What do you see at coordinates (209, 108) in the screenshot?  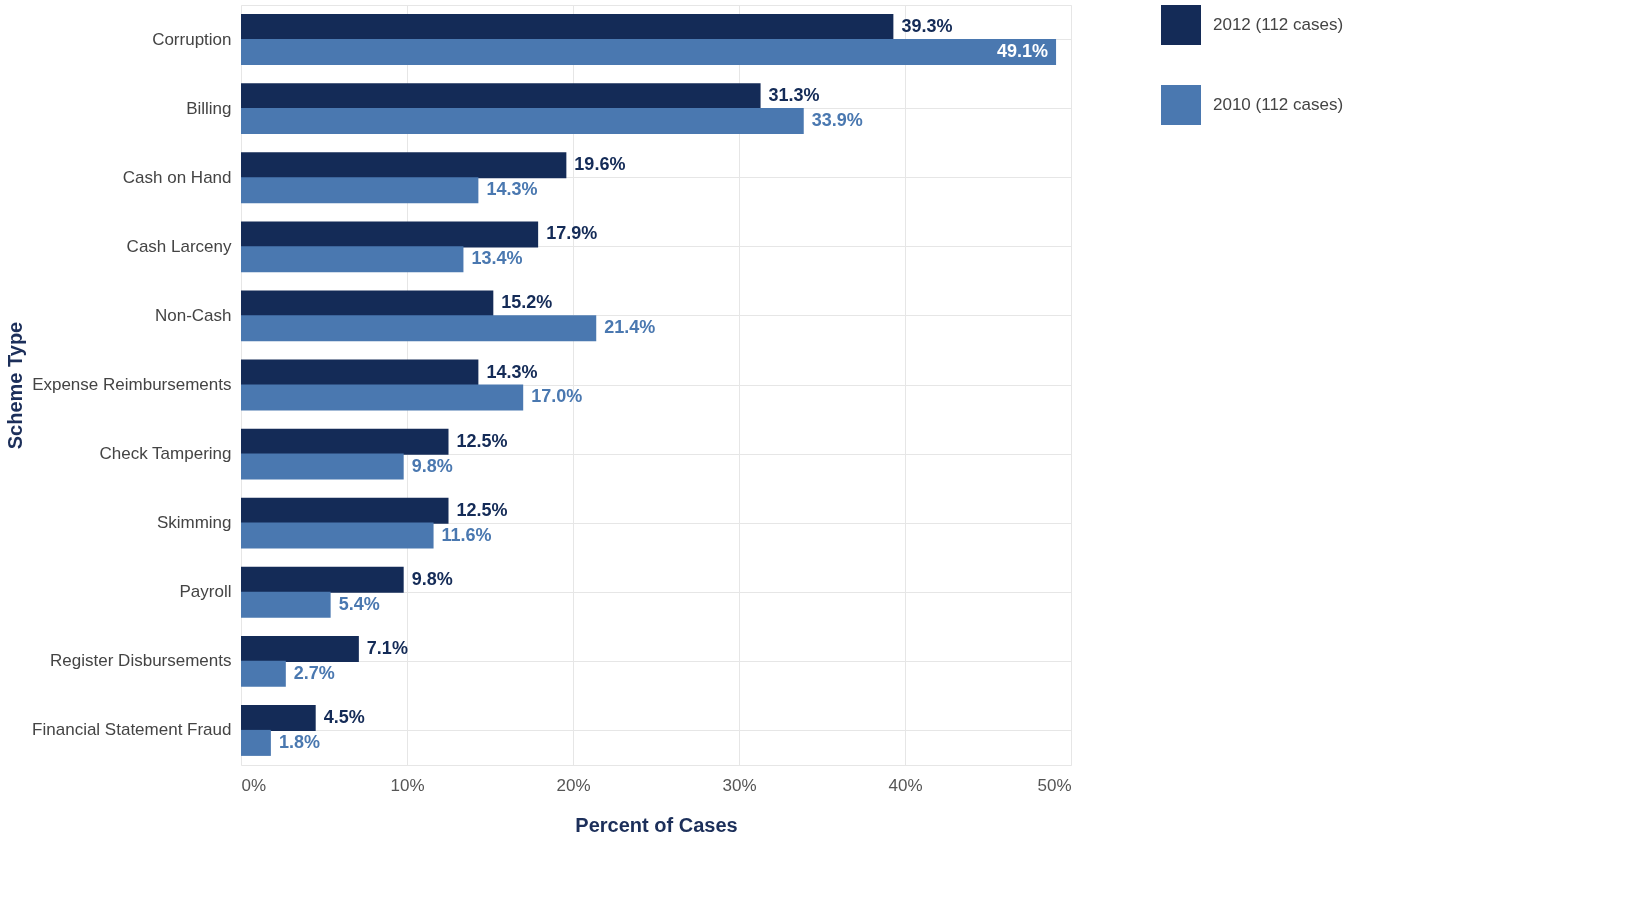 I see `y-tick-label: Billing` at bounding box center [209, 108].